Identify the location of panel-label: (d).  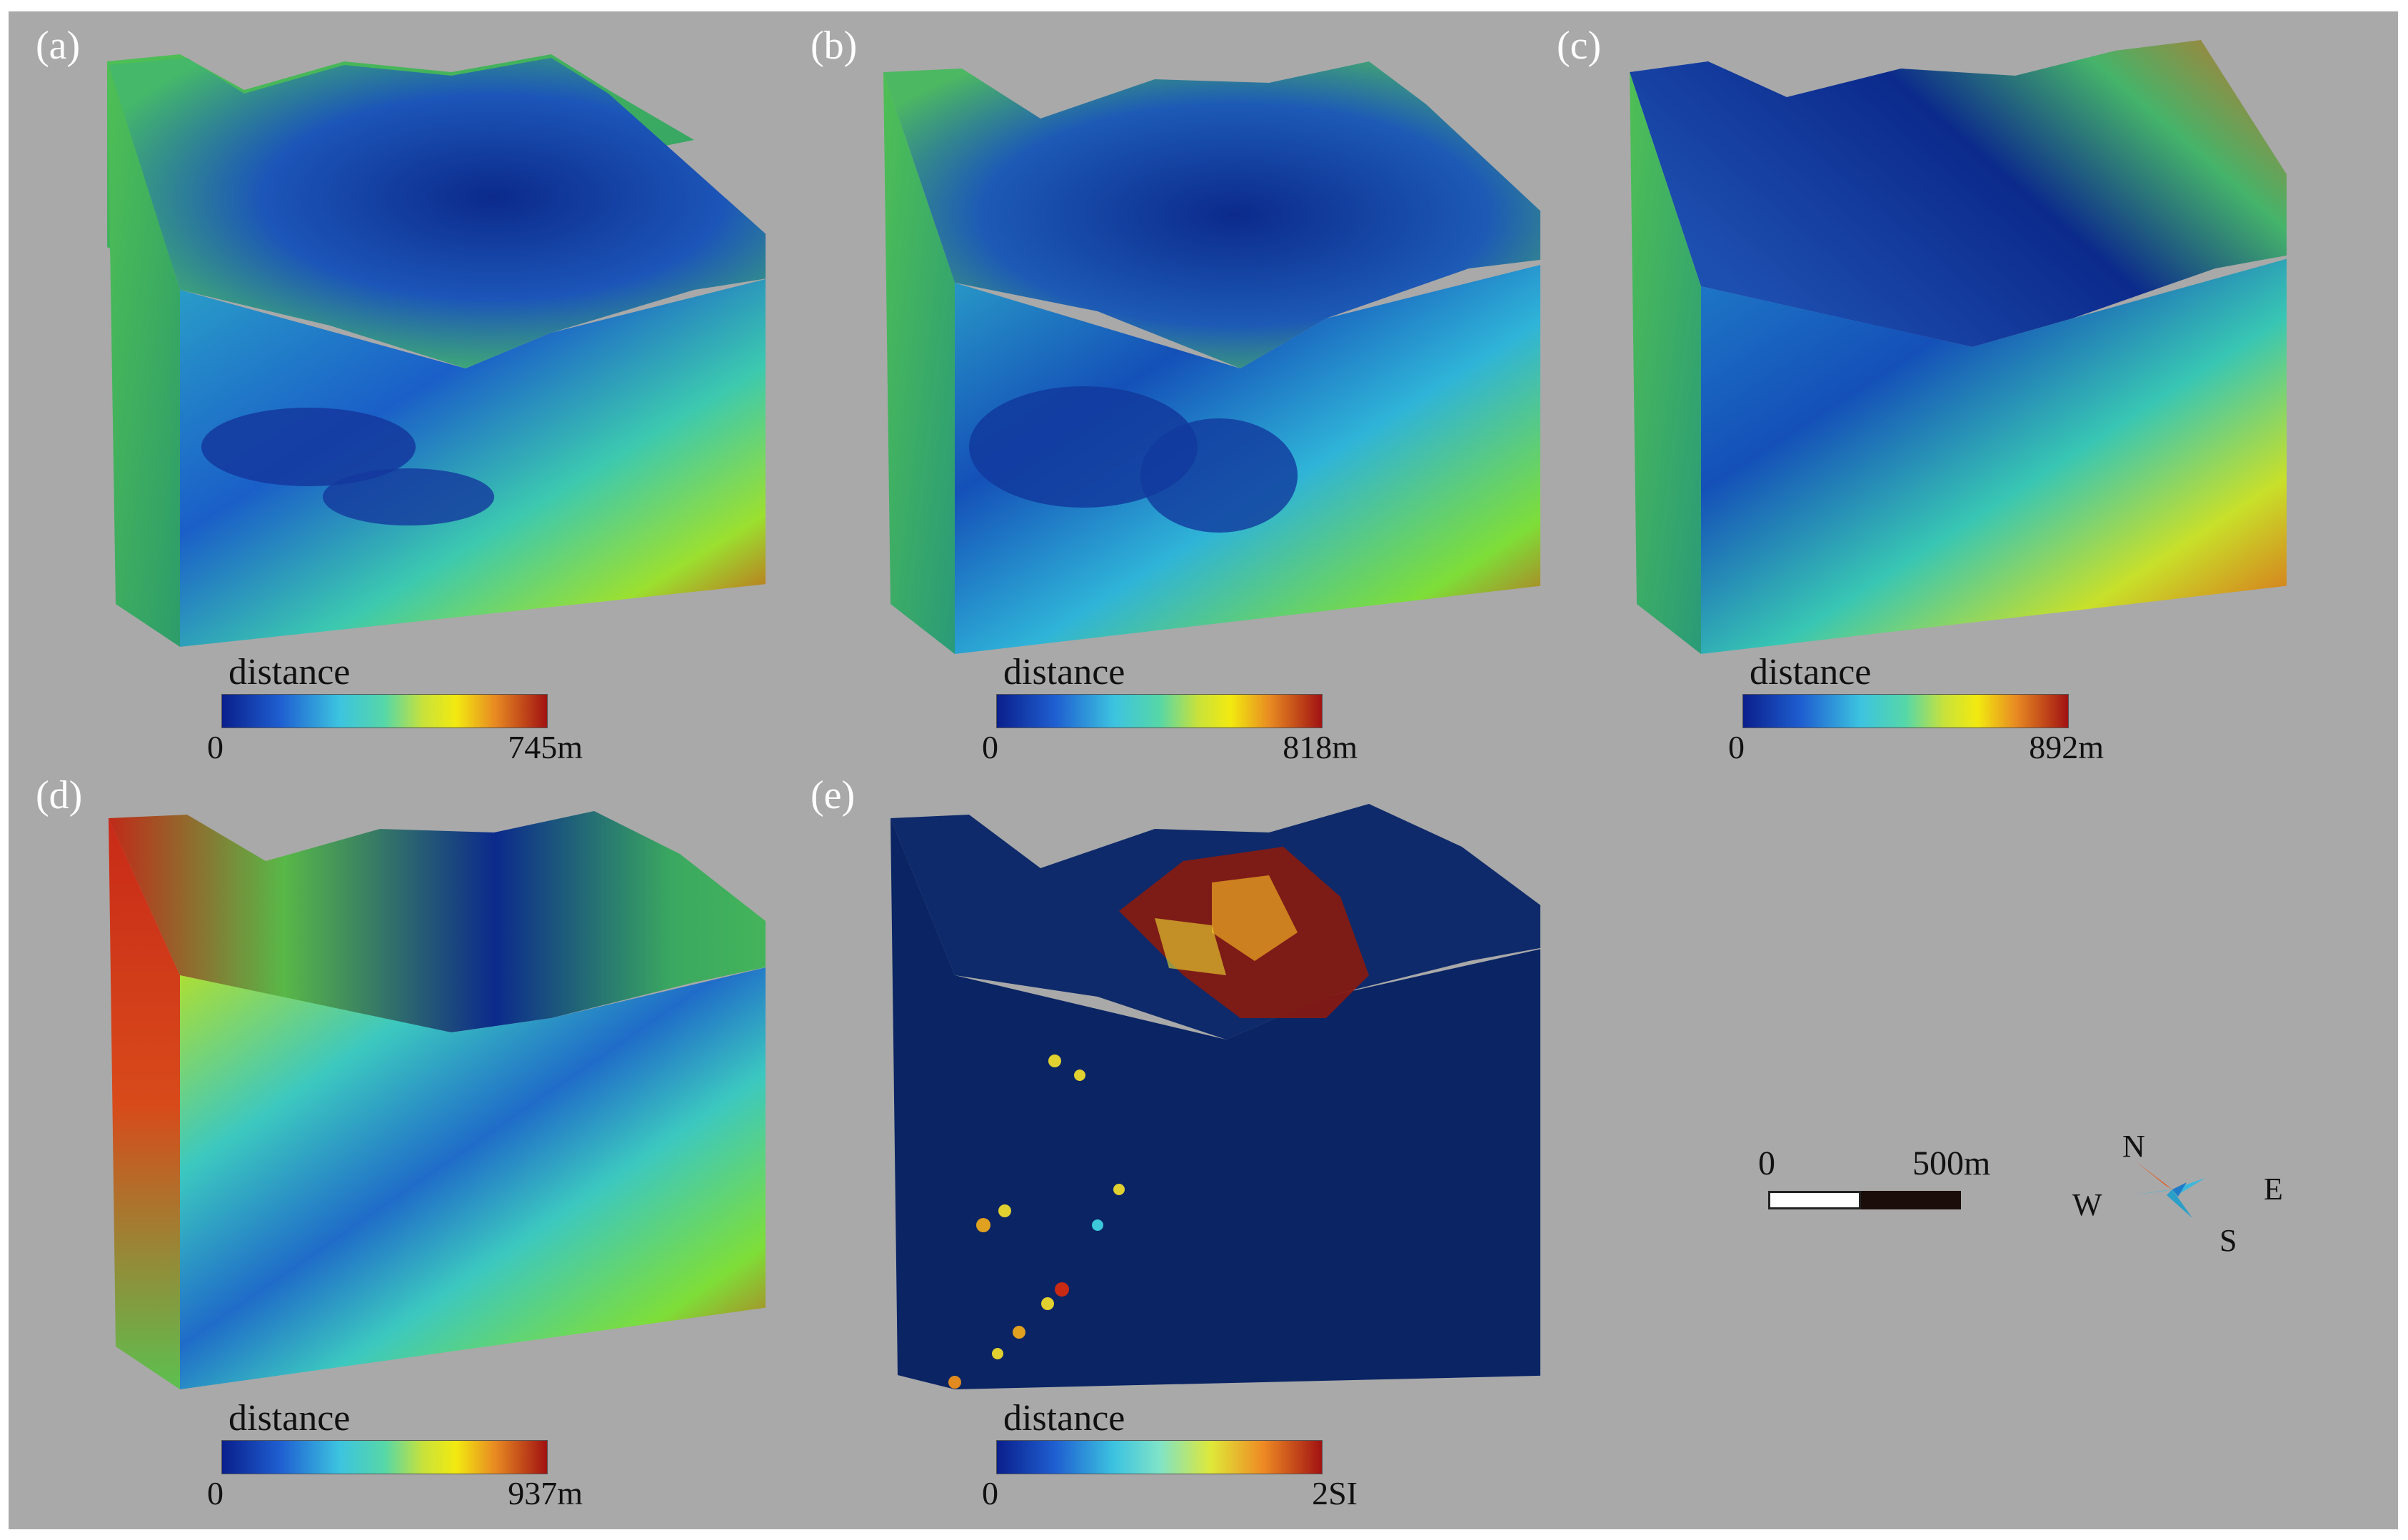
(59, 795).